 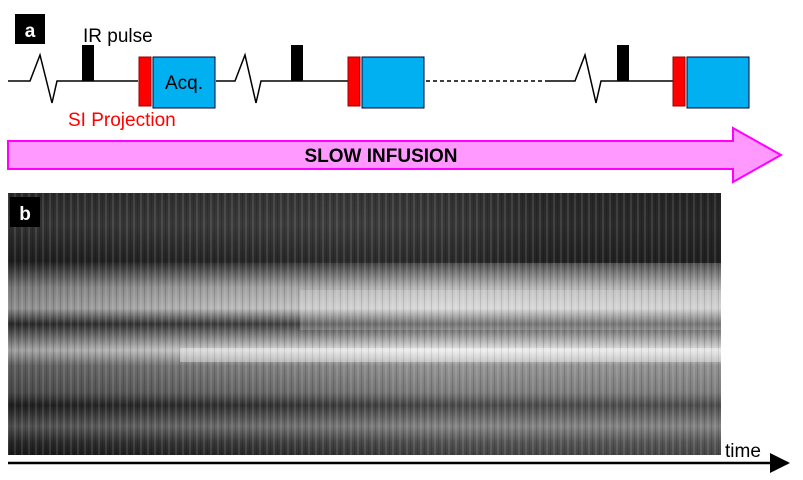 I want to click on acq-label: Acq., so click(x=184, y=83).